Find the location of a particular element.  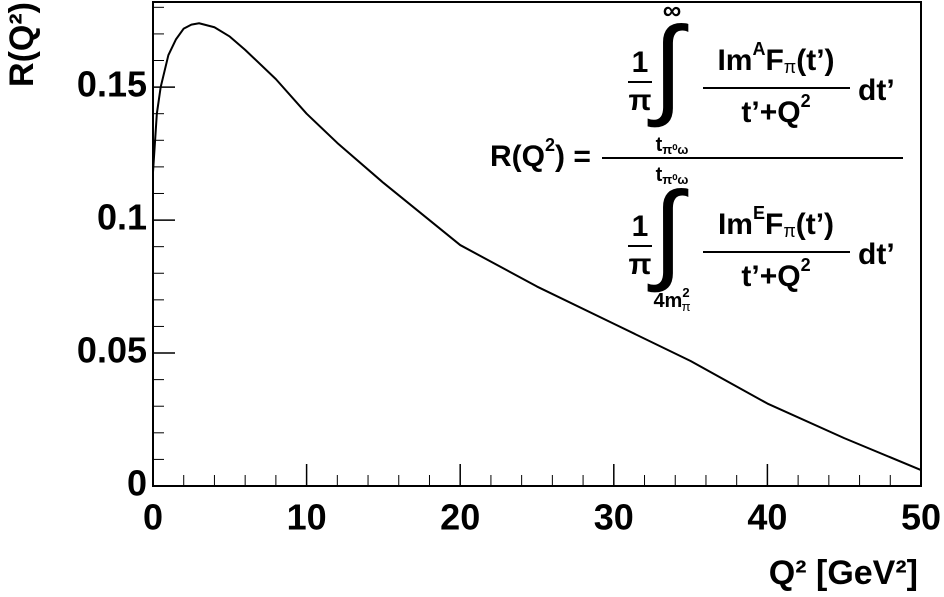

x-tick-label: 50 is located at coordinates (921, 517).